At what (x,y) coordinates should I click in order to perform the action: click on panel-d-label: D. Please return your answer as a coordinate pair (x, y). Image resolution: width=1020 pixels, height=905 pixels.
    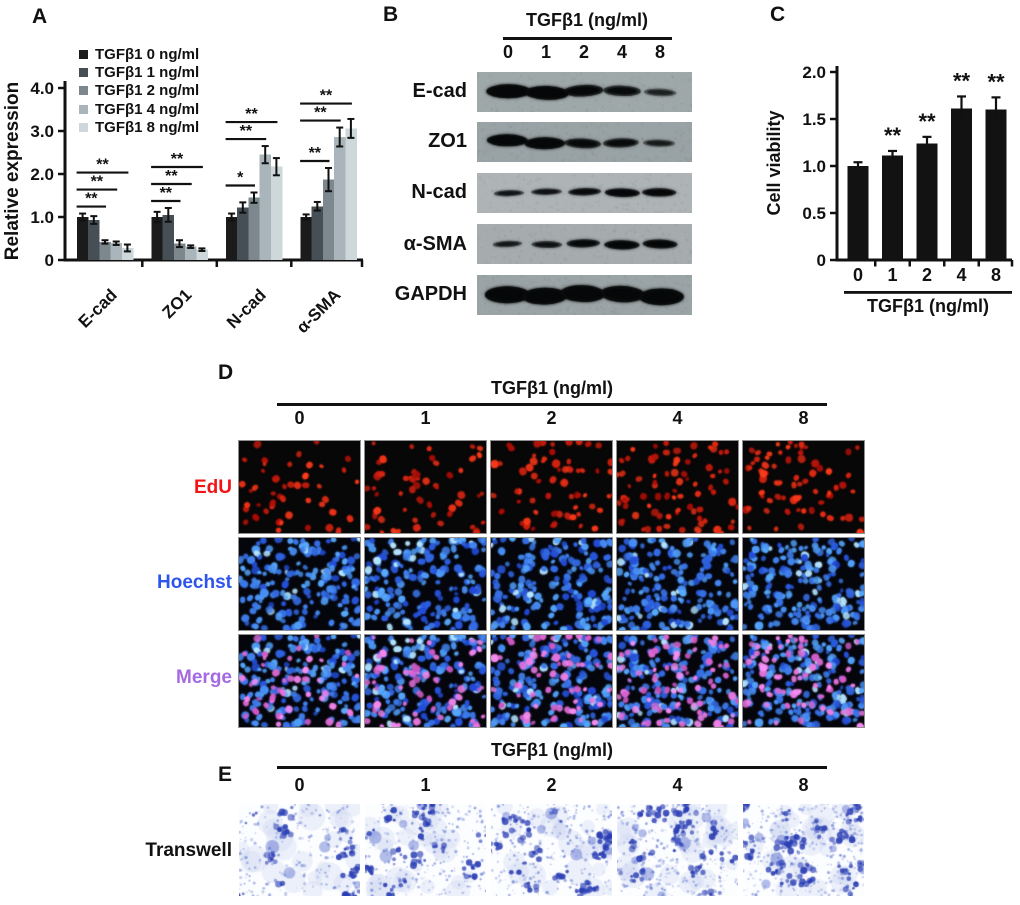
    Looking at the image, I should click on (226, 372).